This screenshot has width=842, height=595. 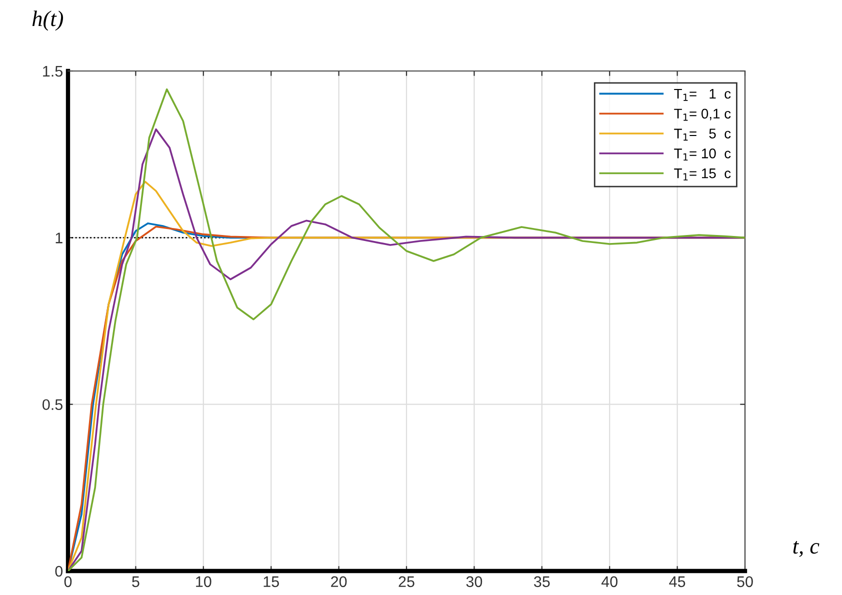 I want to click on x-tick-label: 45, so click(x=677, y=582).